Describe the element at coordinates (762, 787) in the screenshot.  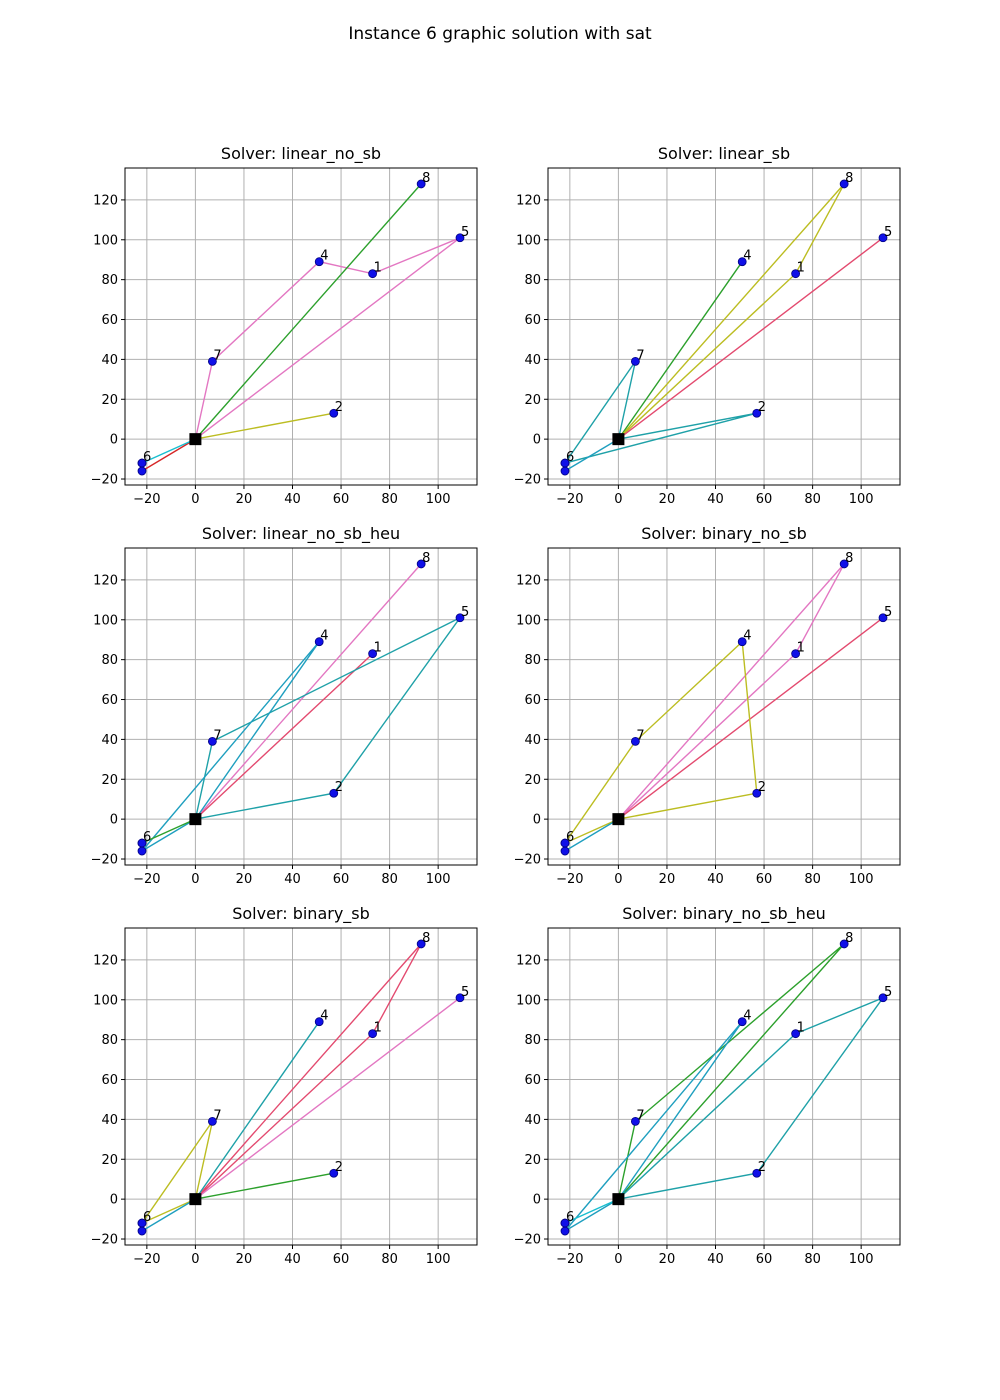
I see `node-label-2: 2` at that location.